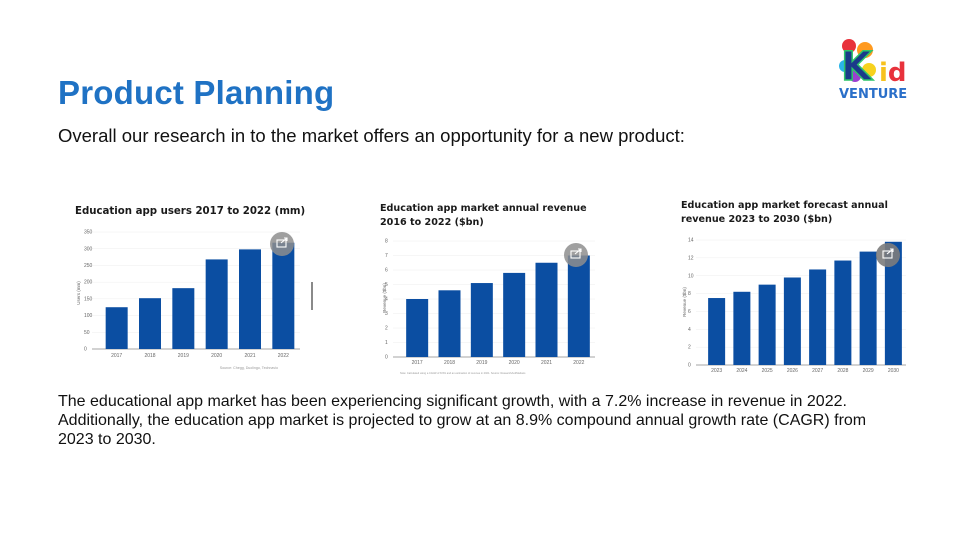  What do you see at coordinates (865, 50) in the screenshot?
I see `logo-splash-orange` at bounding box center [865, 50].